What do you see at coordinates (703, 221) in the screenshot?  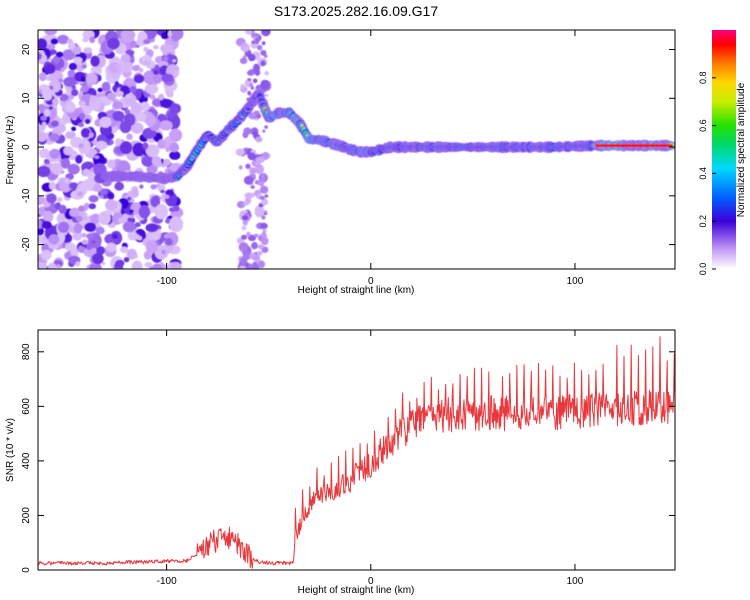 I see `colorbar-tick-label: 0.2` at bounding box center [703, 221].